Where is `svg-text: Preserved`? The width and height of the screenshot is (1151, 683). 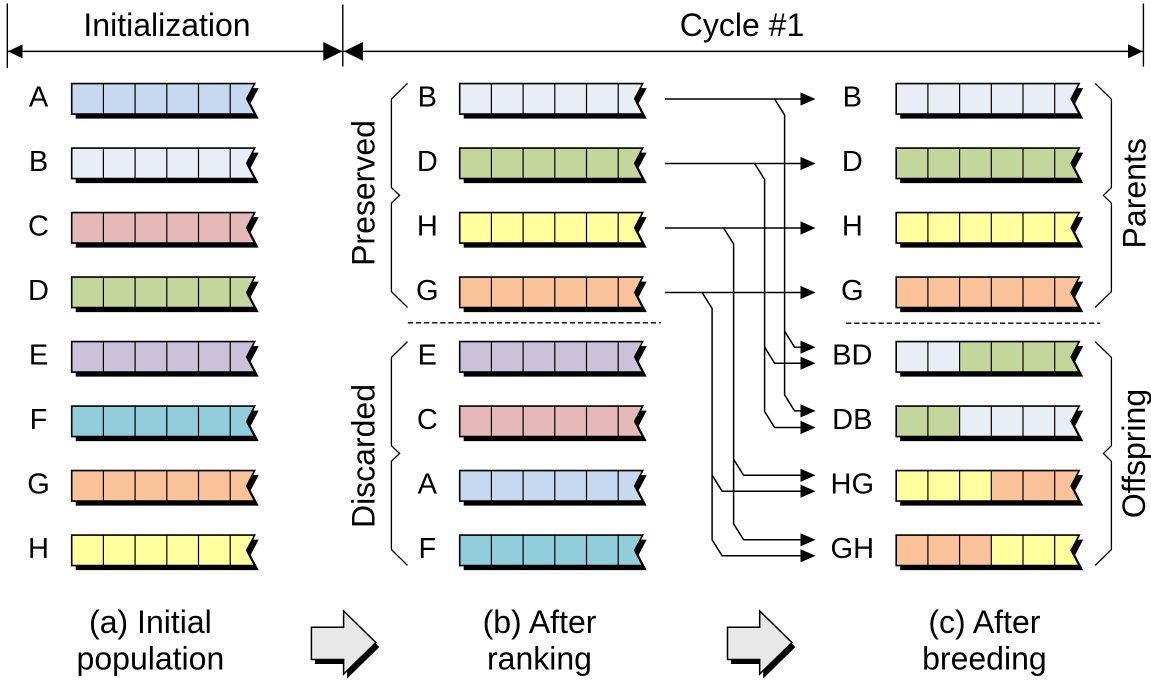
svg-text: Preserved is located at coordinates (364, 193).